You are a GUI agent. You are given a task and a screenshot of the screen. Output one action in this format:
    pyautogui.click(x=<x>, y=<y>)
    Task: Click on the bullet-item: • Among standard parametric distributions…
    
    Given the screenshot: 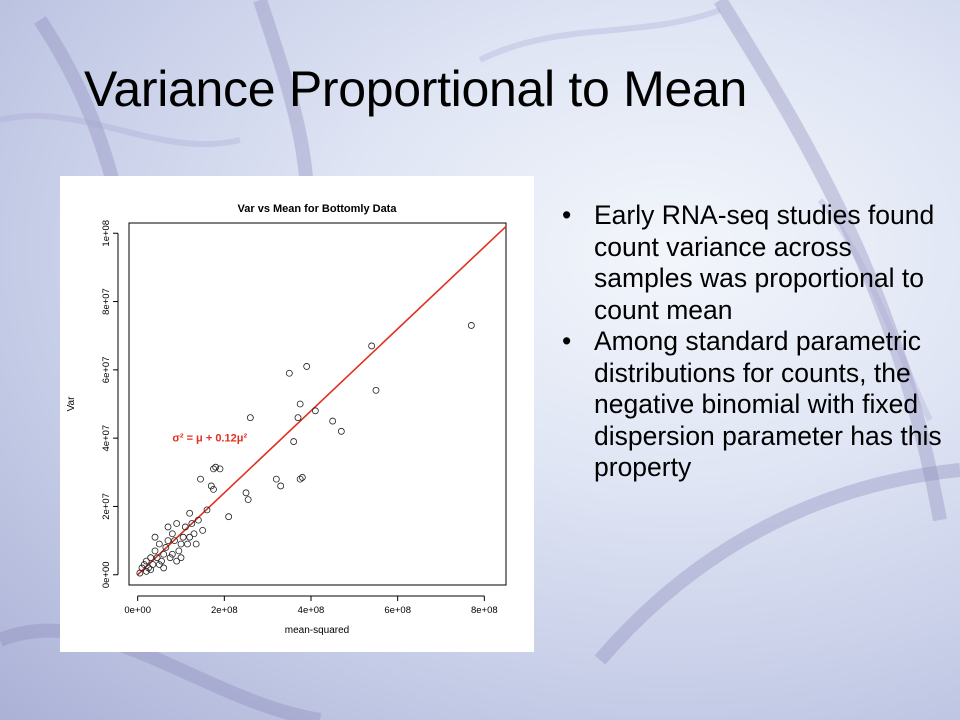 What is the action you would take?
    pyautogui.click(x=752, y=405)
    